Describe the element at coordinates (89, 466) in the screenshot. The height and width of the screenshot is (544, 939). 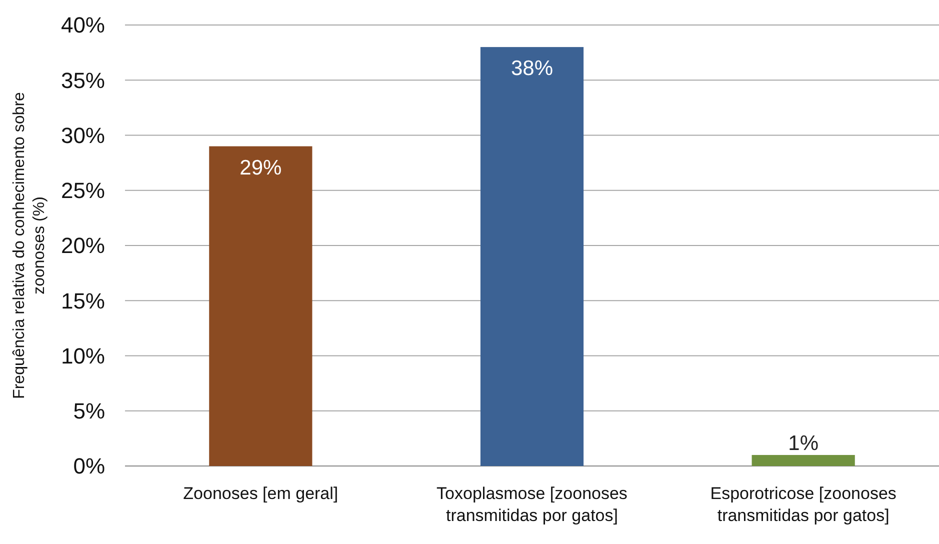
I see `y-tick-label: 0%` at that location.